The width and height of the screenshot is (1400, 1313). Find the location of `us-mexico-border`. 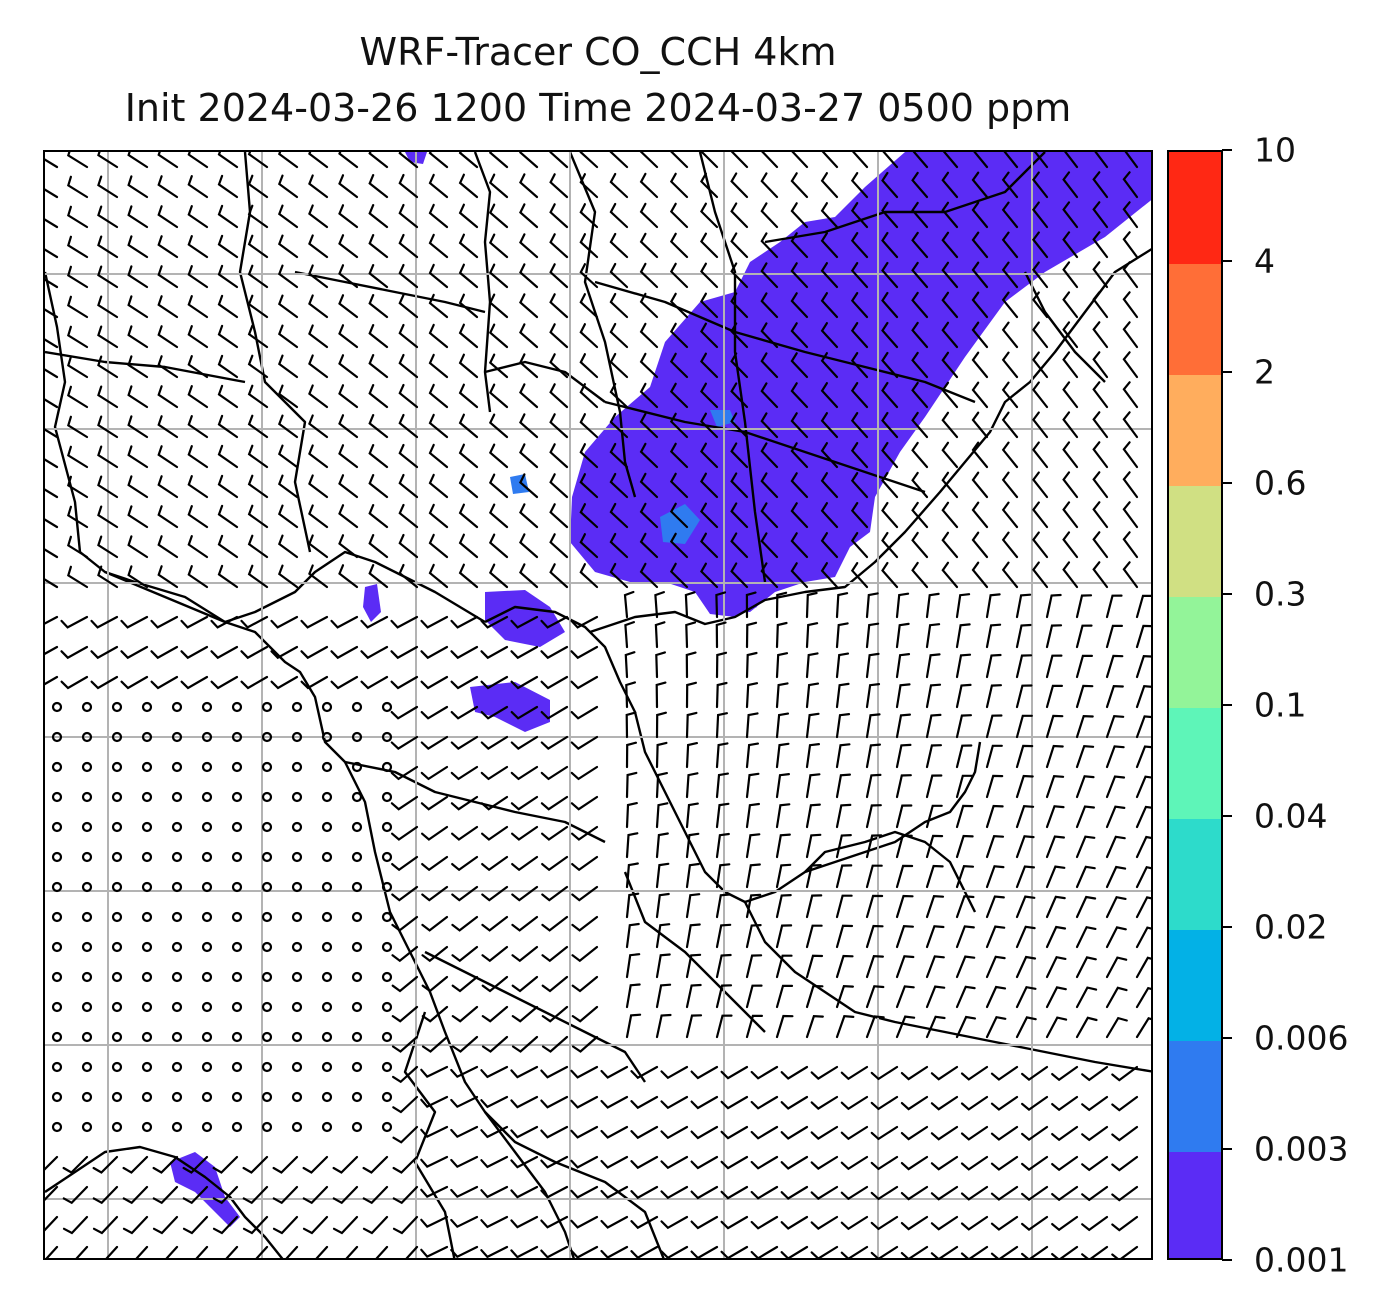

us-mexico-border is located at coordinates (295, 587).